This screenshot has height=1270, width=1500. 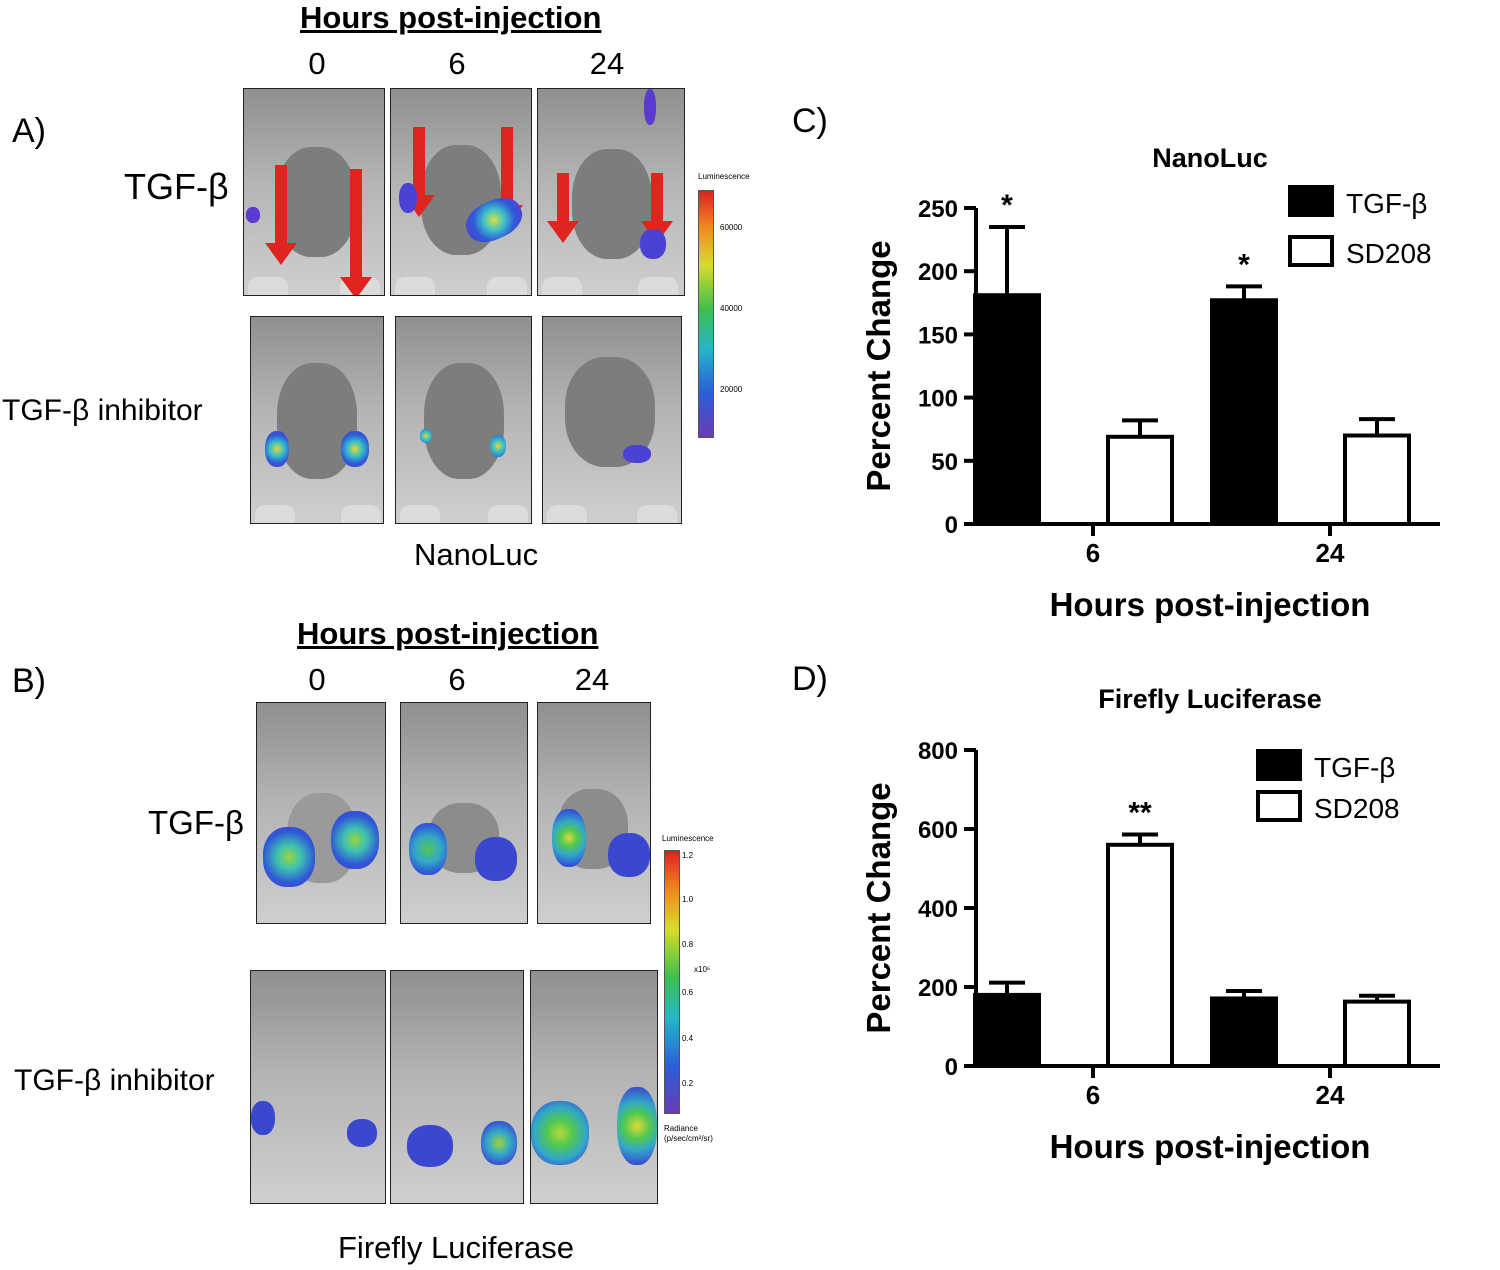 What do you see at coordinates (1140, 813) in the screenshot?
I see `chart-d-significance-mark: **` at bounding box center [1140, 813].